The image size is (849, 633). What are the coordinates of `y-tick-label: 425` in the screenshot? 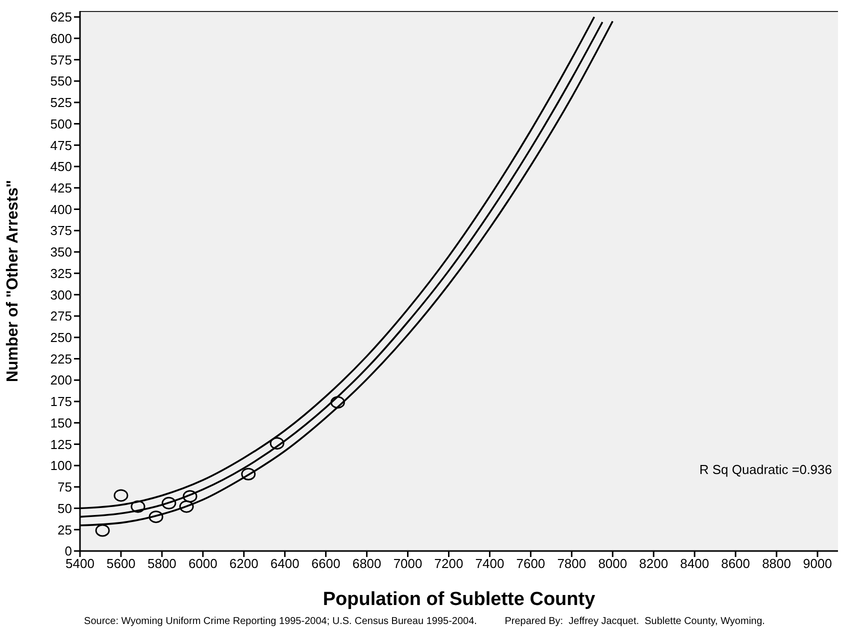 It's located at (61, 188).